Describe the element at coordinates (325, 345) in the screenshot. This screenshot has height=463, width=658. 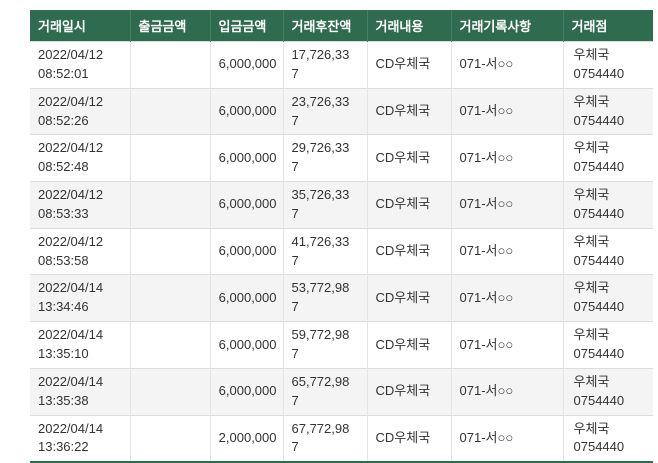
I see `cell-balance: 59,772,987` at that location.